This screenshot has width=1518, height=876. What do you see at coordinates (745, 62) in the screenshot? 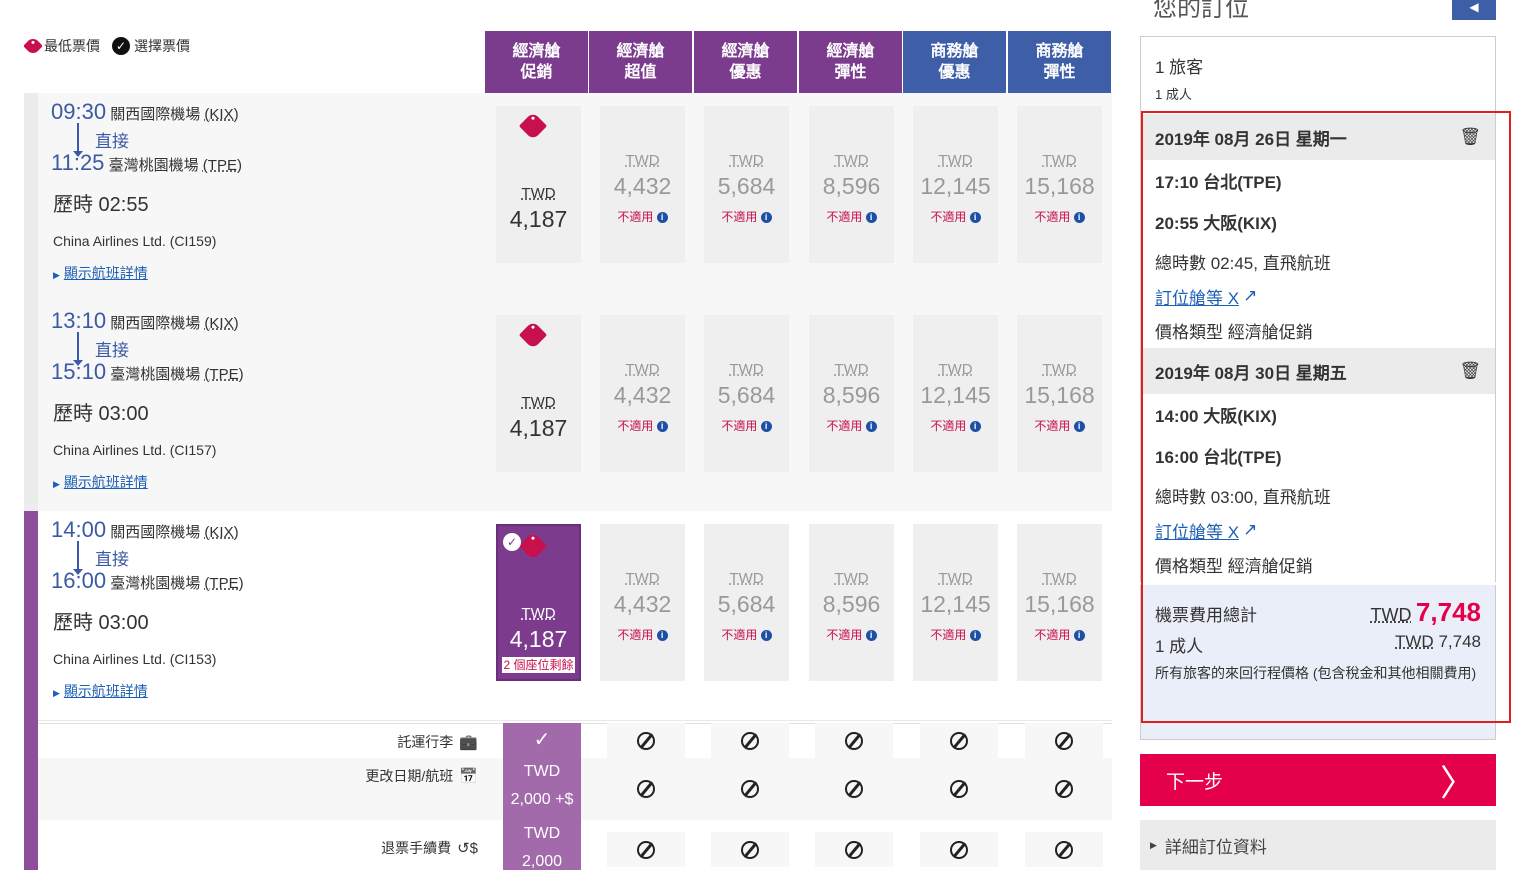
I see `fare-column-header: 經濟艙 優惠` at bounding box center [745, 62].